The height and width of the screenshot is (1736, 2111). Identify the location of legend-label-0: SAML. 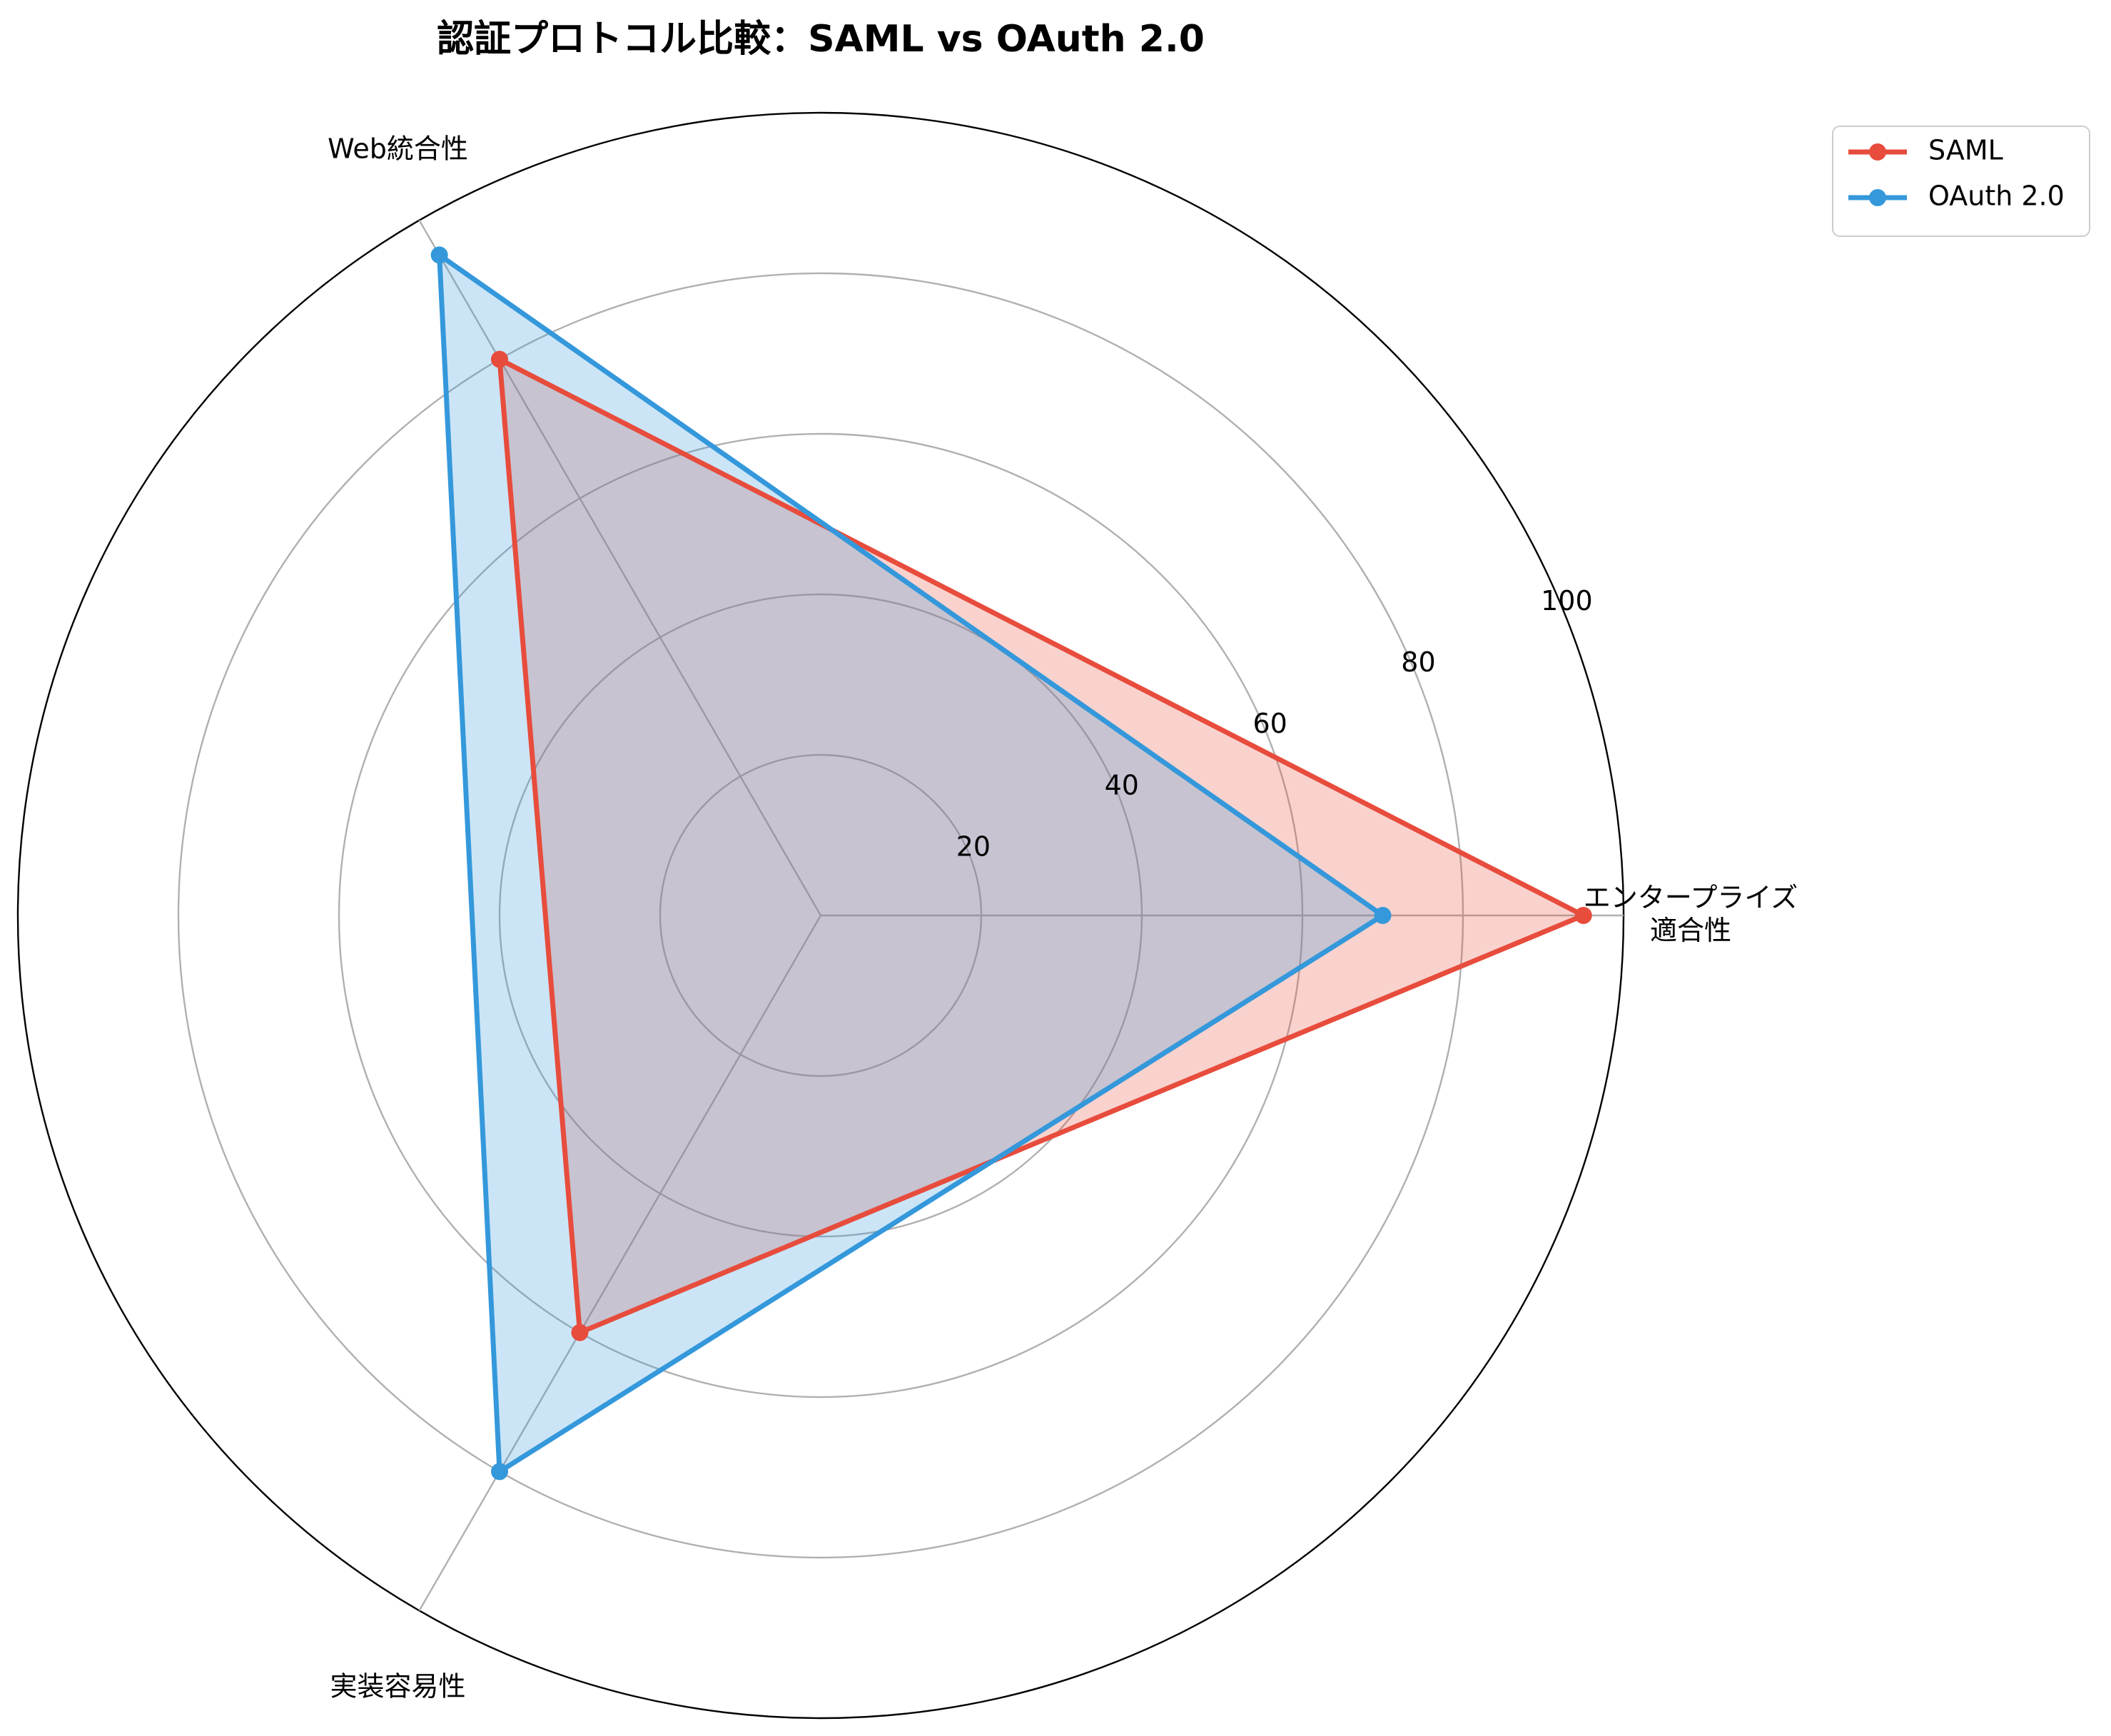
(1966, 150).